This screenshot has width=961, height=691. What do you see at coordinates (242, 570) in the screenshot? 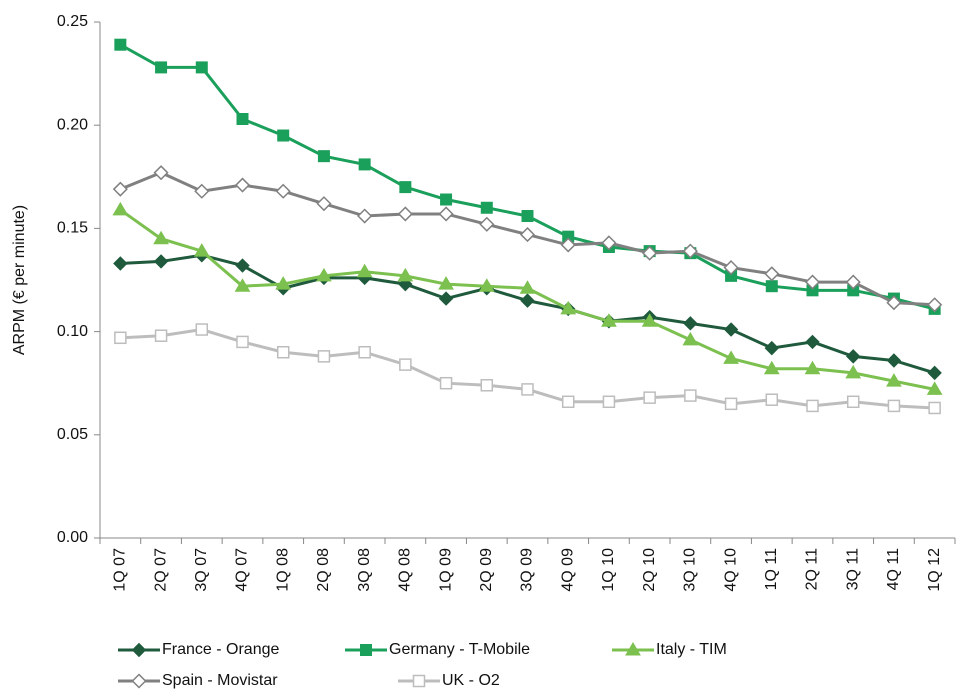
I see `x-tick-label: 4Q 07` at bounding box center [242, 570].